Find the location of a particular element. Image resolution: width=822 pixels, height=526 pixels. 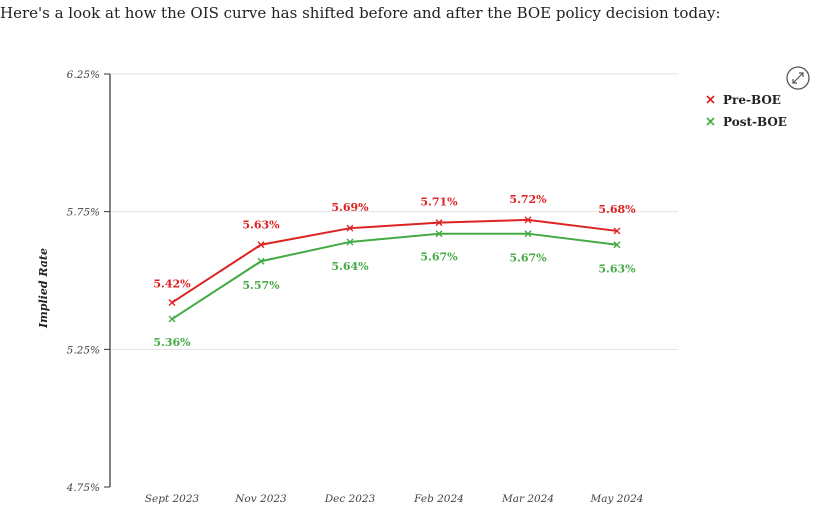

expand-arrows-icon is located at coordinates (798, 78).